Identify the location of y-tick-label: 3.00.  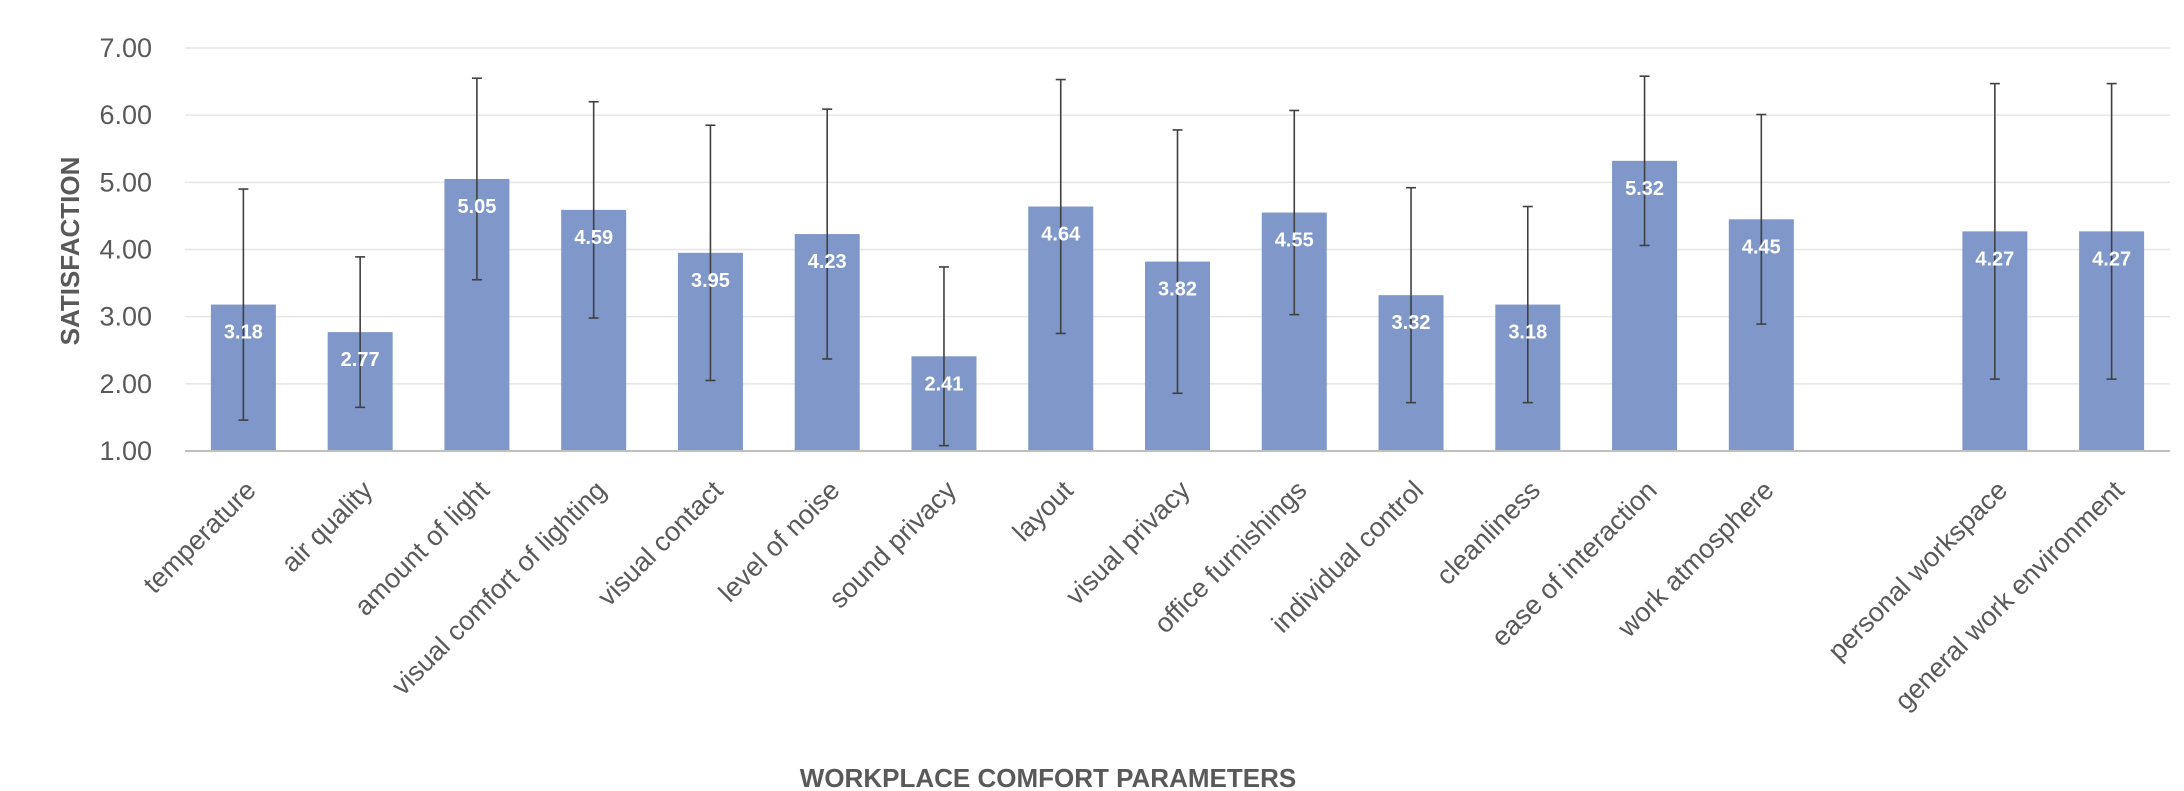
(125, 317).